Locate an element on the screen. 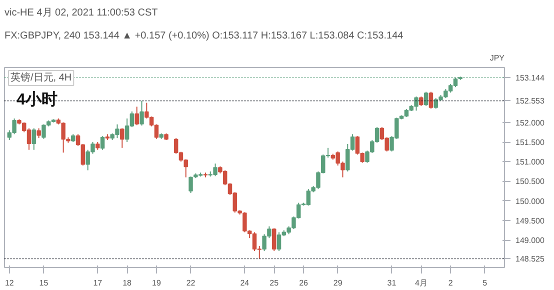 This screenshot has height=290, width=554. text: JPY is located at coordinates (498, 58).